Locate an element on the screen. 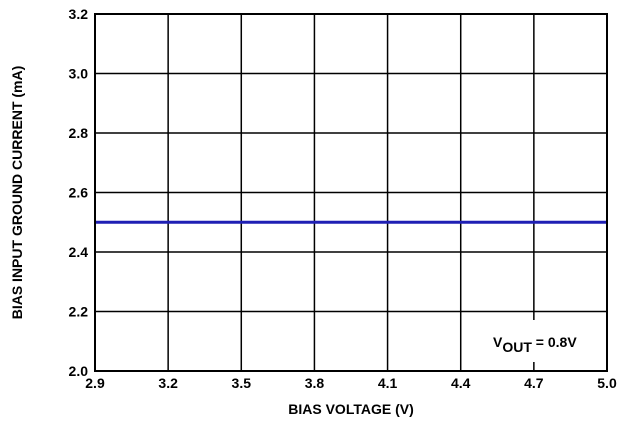 This screenshot has width=631, height=424. x-axis-label: BIAS VOLTAGE (V) is located at coordinates (350, 409).